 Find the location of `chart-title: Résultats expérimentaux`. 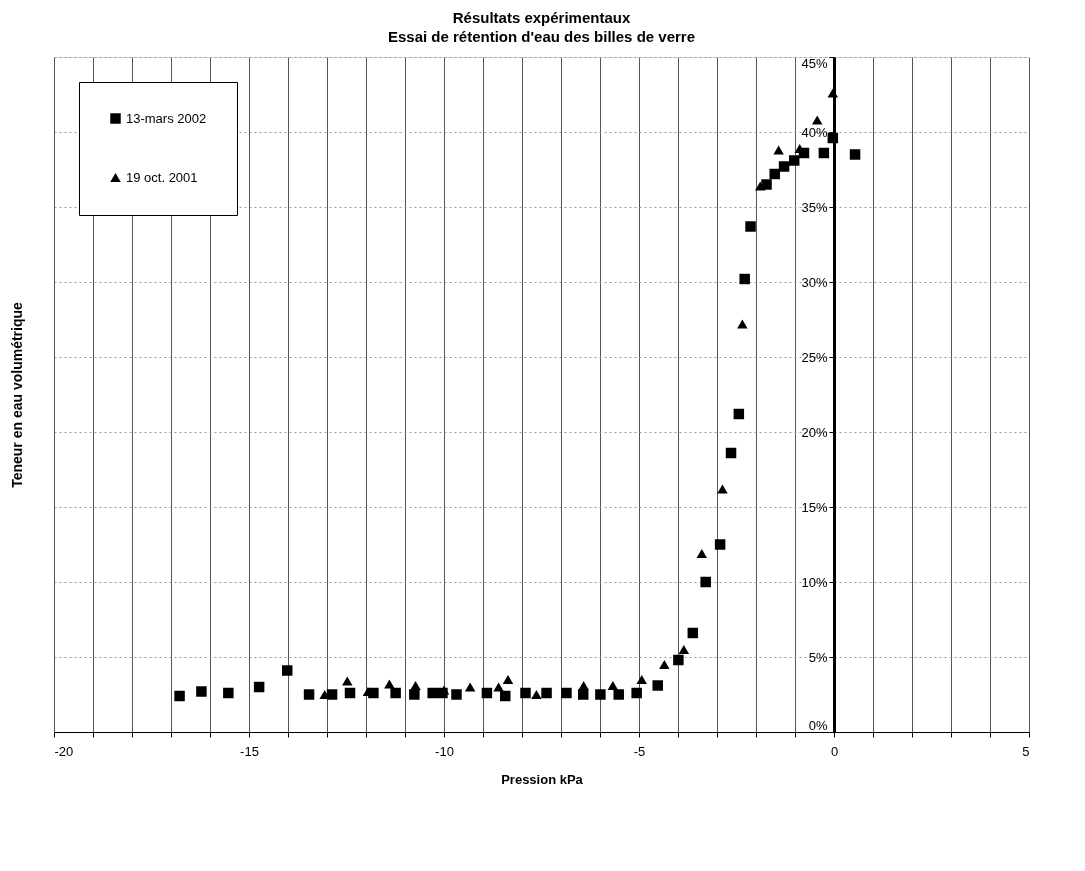

chart-title: Résultats expérimentaux is located at coordinates (541, 17).